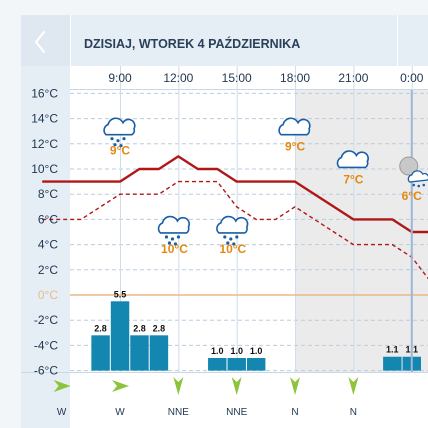 The image size is (428, 428). Describe the element at coordinates (120, 78) in the screenshot. I see `time-tick-label: 9:00` at that location.